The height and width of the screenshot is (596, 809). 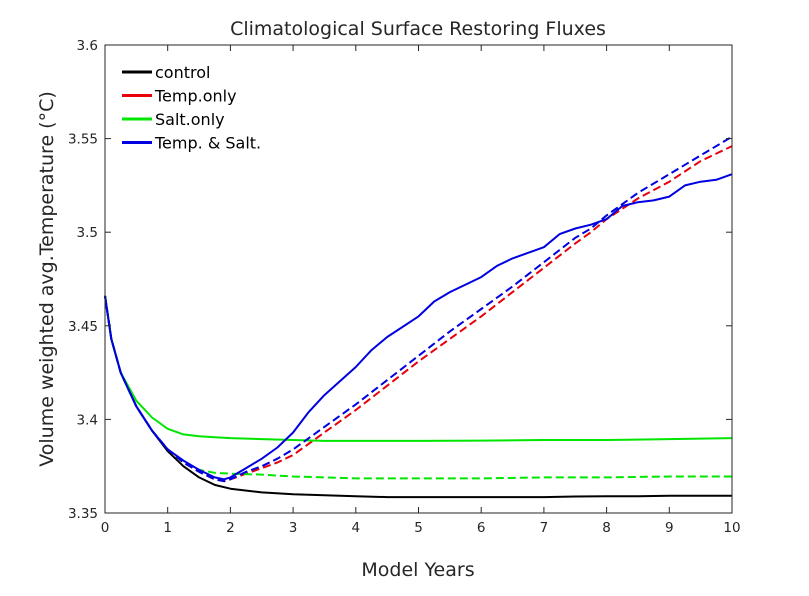 What do you see at coordinates (544, 528) in the screenshot?
I see `x-tick-label: 7` at bounding box center [544, 528].